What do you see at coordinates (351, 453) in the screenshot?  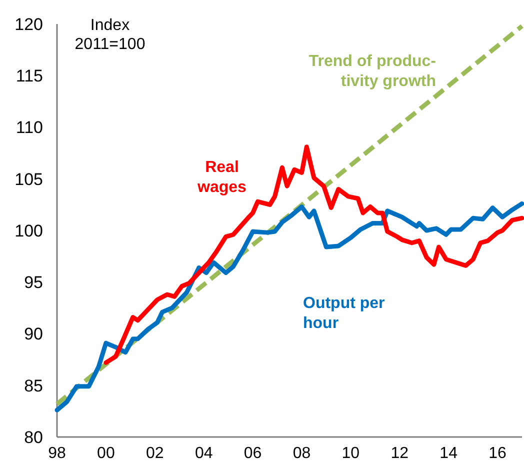 I see `x-tick-label: 10` at bounding box center [351, 453].